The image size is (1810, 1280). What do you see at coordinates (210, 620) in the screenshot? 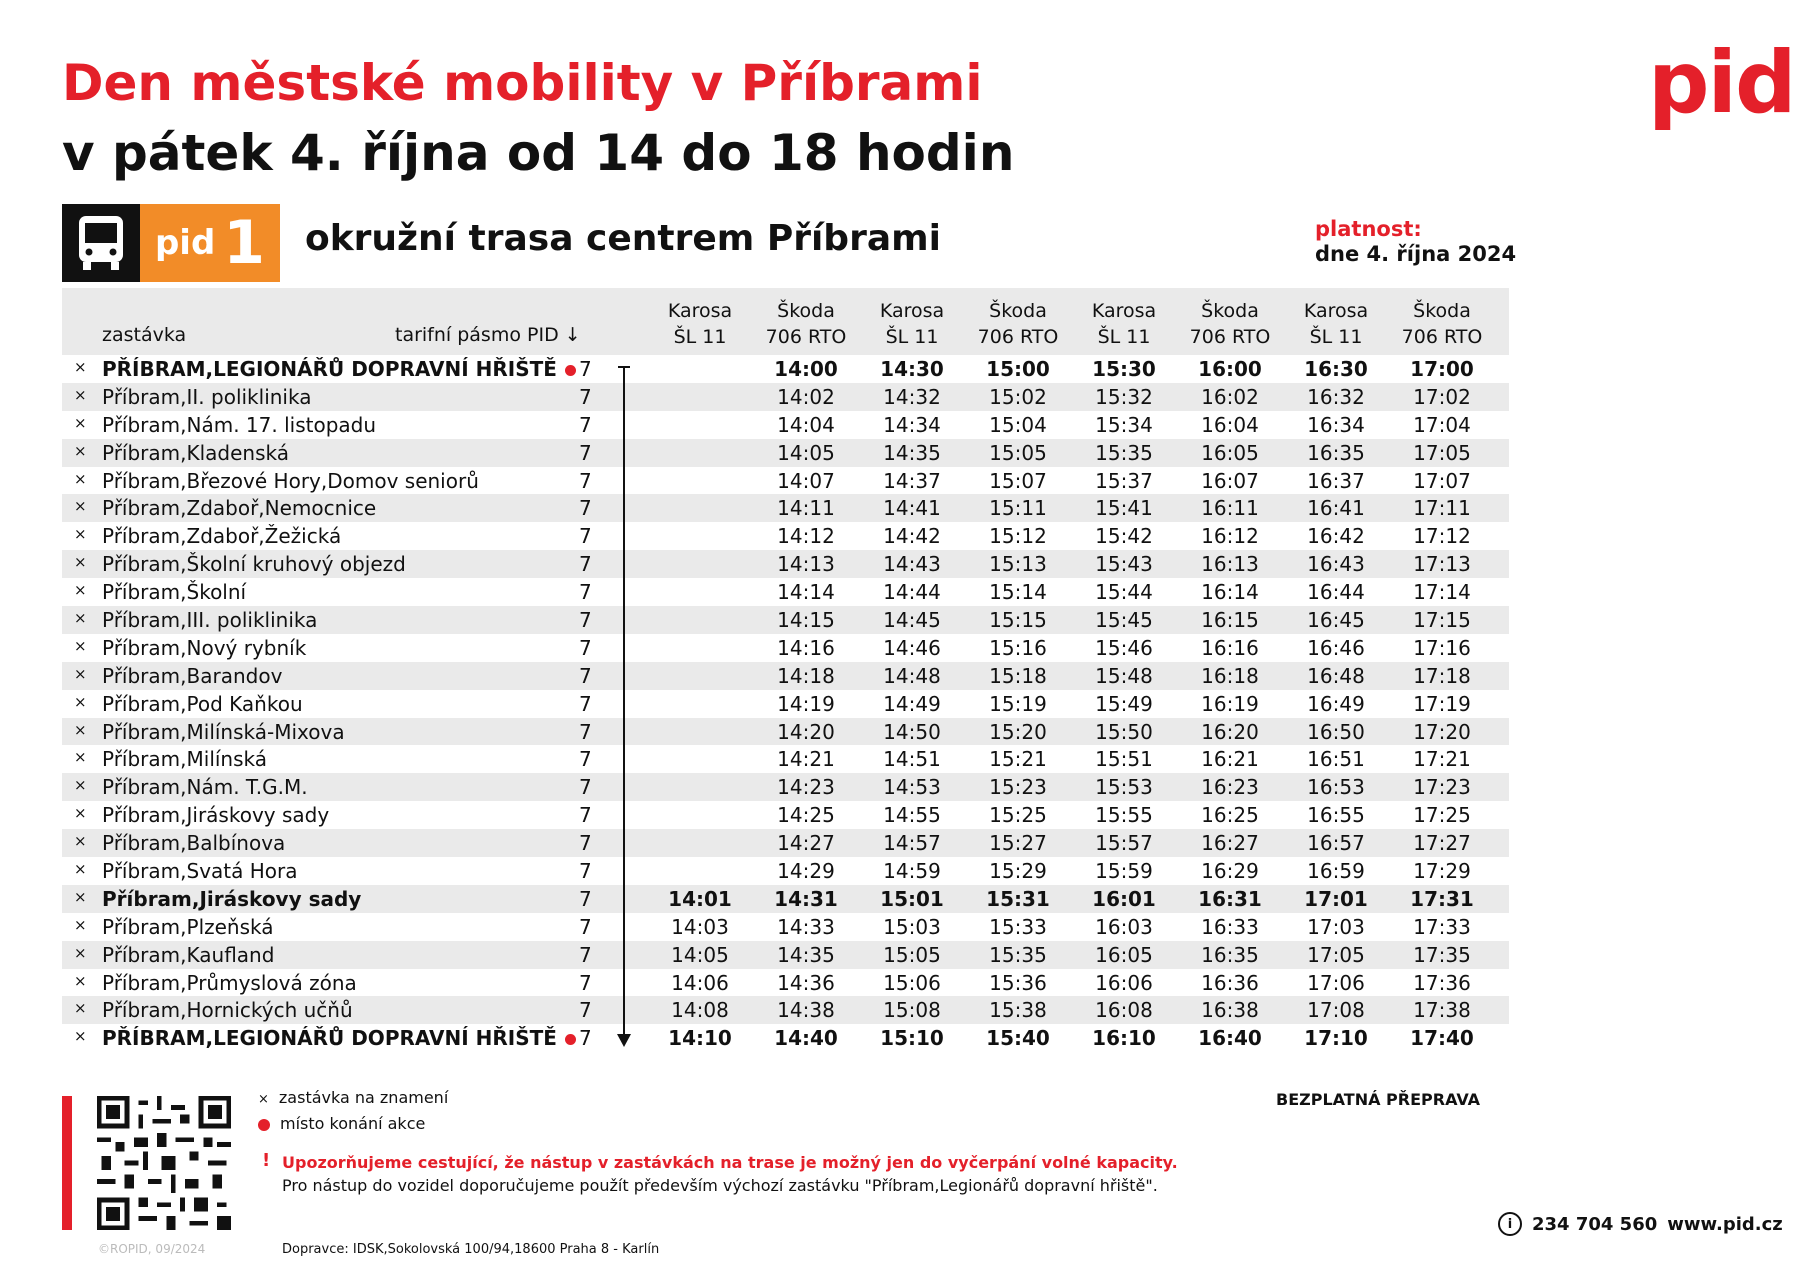
I see `stop-name: Příbram,III. poliklinika` at bounding box center [210, 620].